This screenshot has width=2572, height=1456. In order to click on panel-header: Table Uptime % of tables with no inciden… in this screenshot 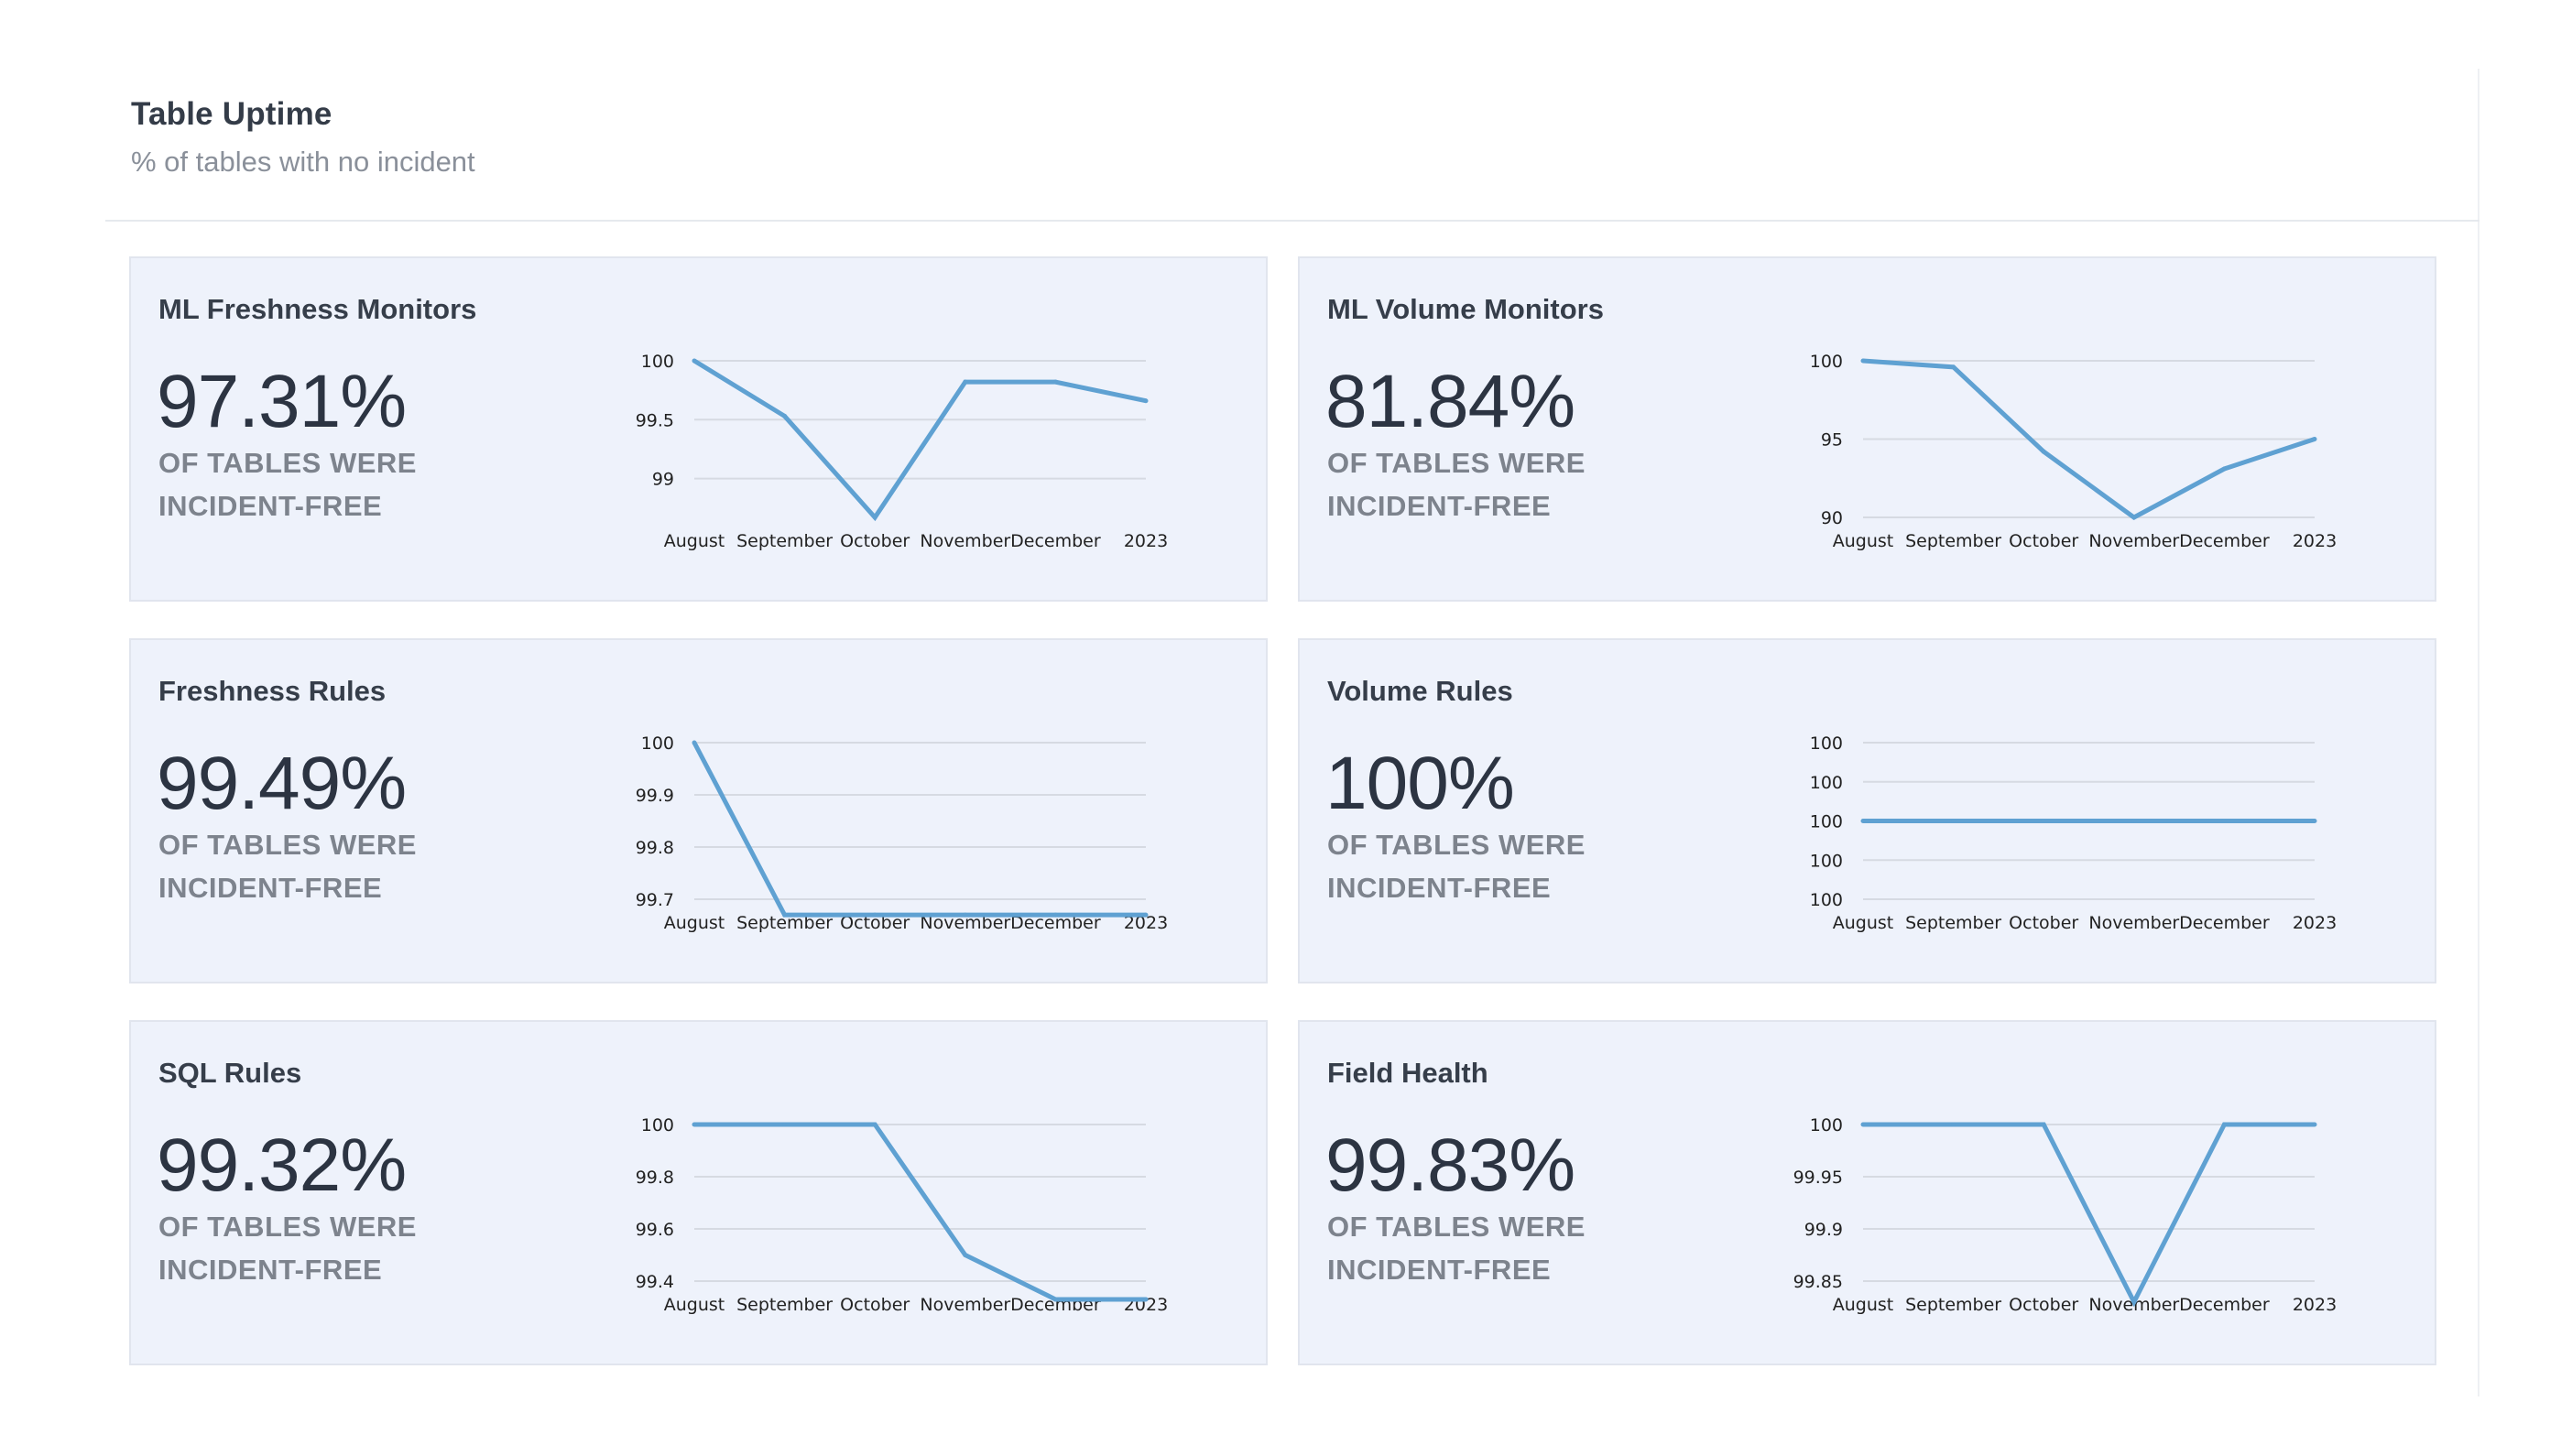, I will do `click(303, 137)`.